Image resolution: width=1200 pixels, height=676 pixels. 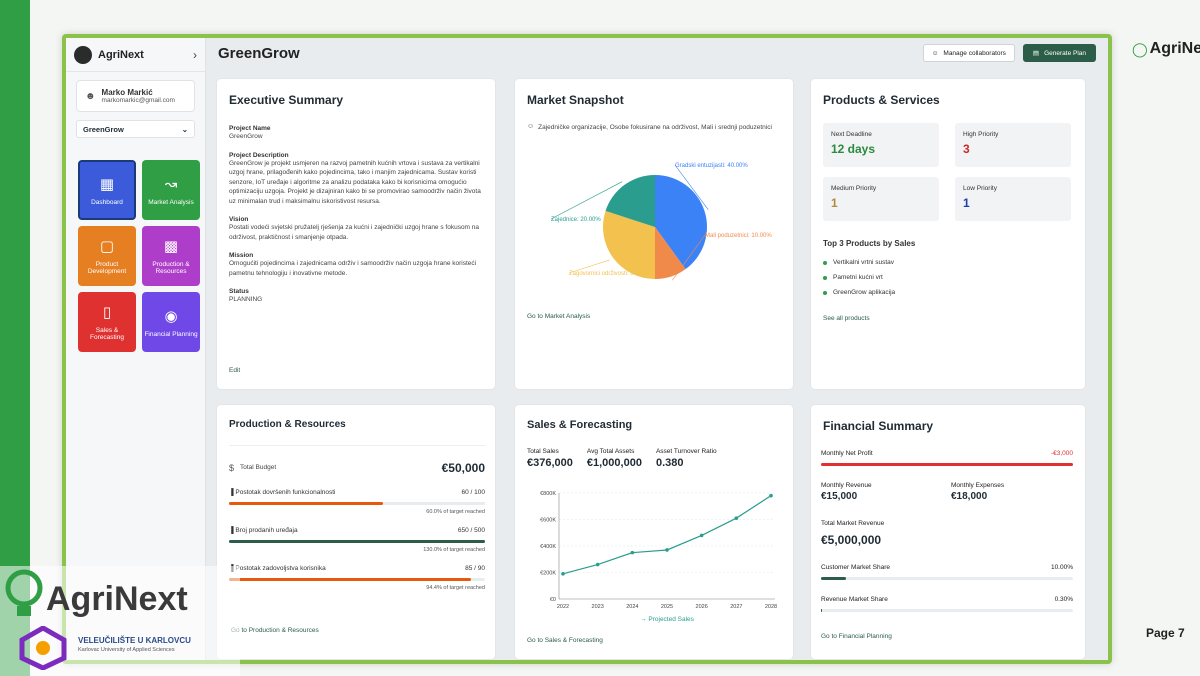 I want to click on corner-brand: ◯ AgriNext, so click(x=1166, y=49).